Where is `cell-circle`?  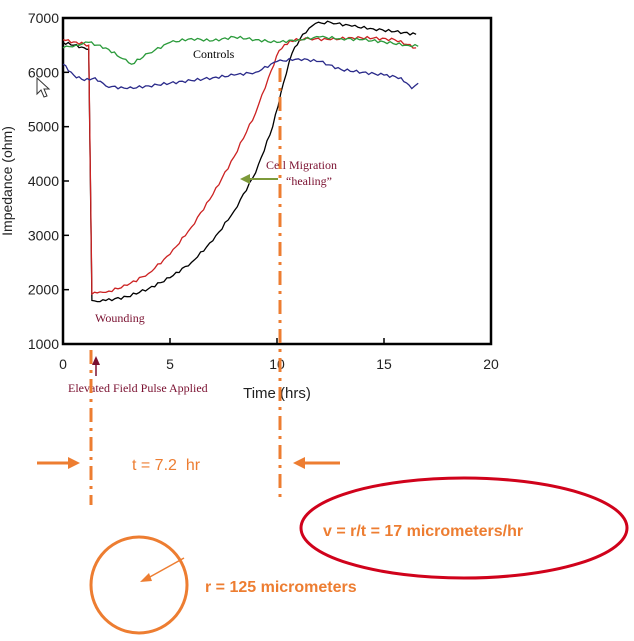 cell-circle is located at coordinates (139, 585).